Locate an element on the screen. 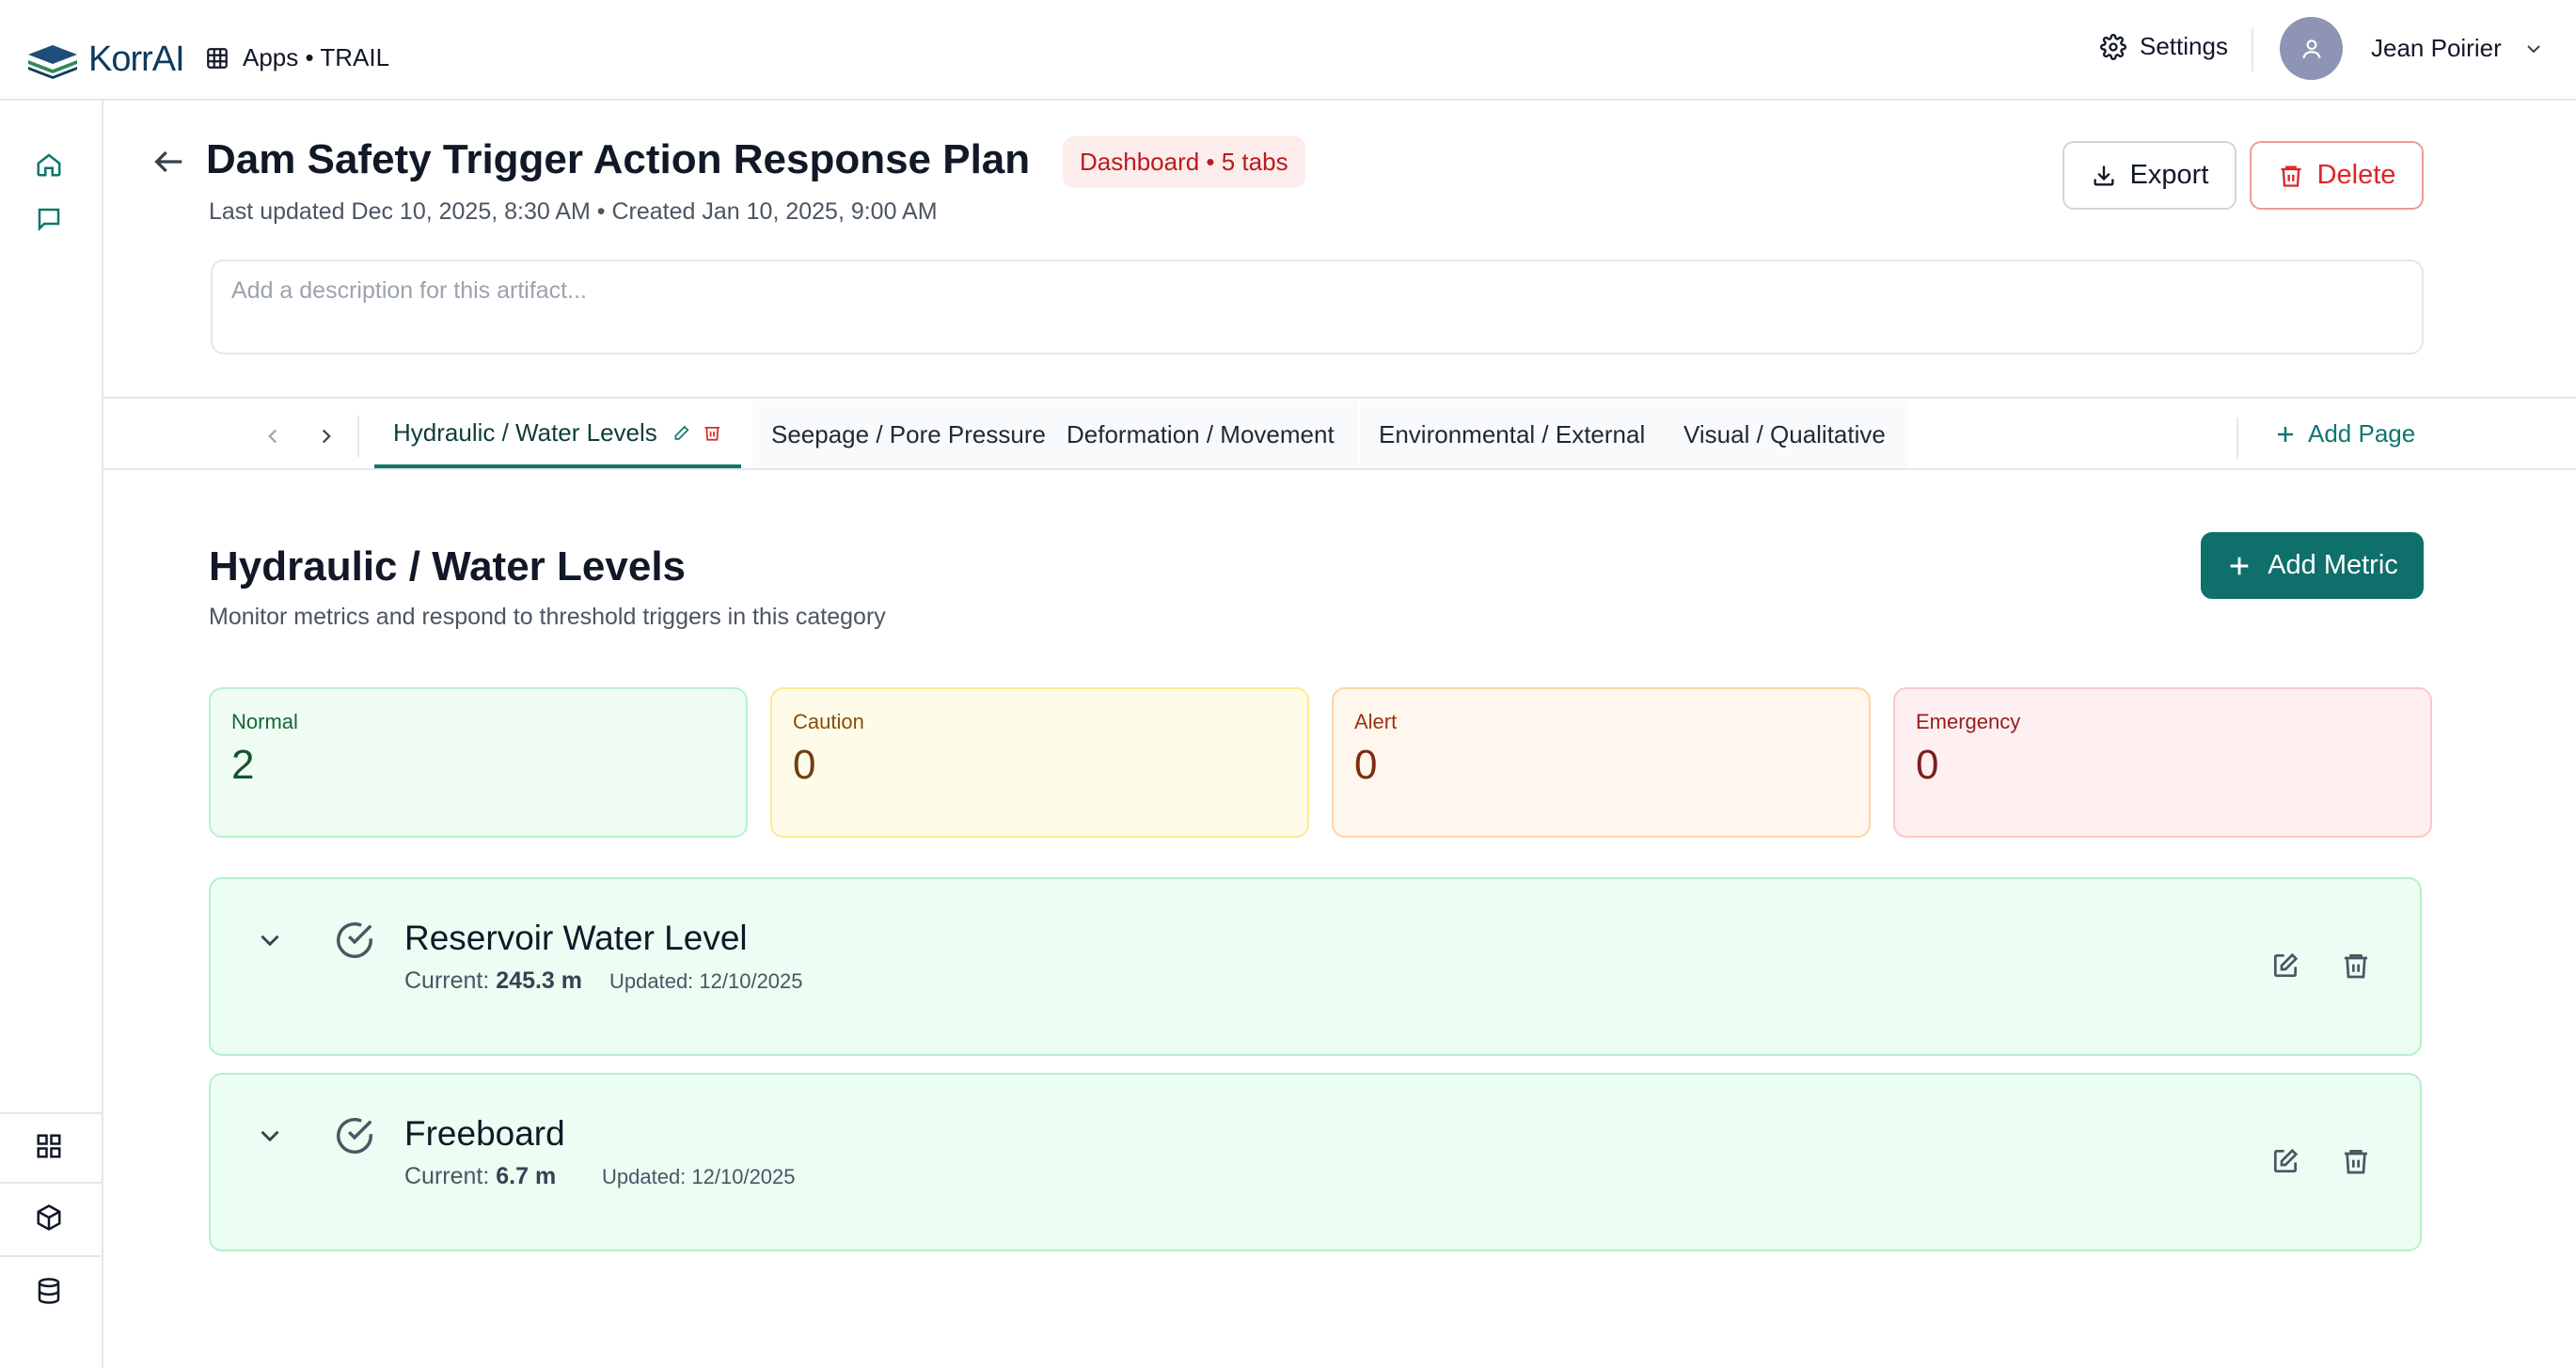  nav-home is located at coordinates (49, 165).